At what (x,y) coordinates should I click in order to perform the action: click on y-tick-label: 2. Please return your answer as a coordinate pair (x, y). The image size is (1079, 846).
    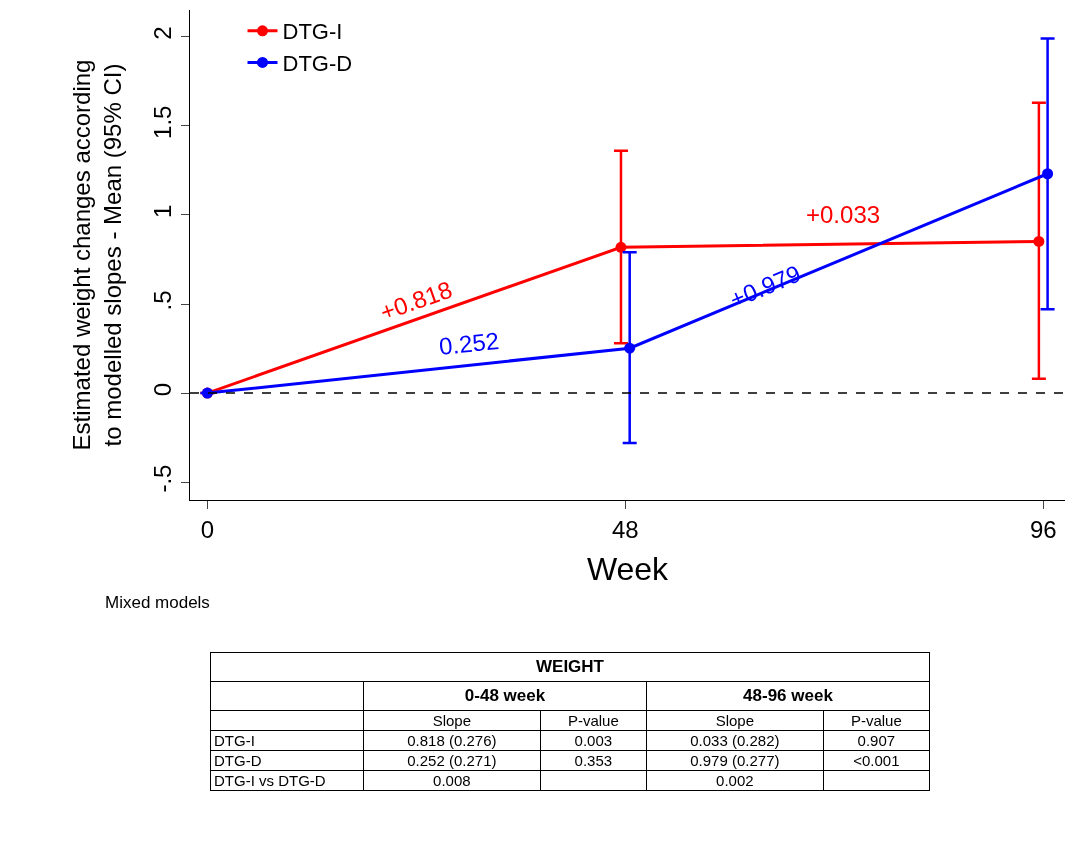
    Looking at the image, I should click on (163, 33).